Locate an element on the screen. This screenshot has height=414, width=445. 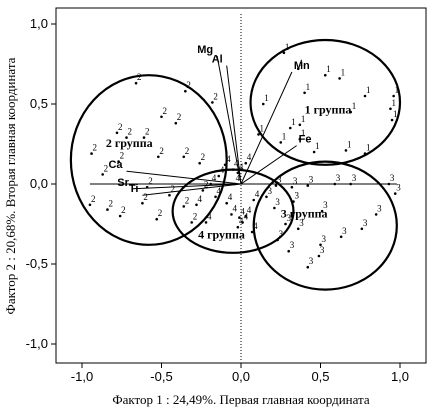
vector-al is located at coordinates (234, 125).